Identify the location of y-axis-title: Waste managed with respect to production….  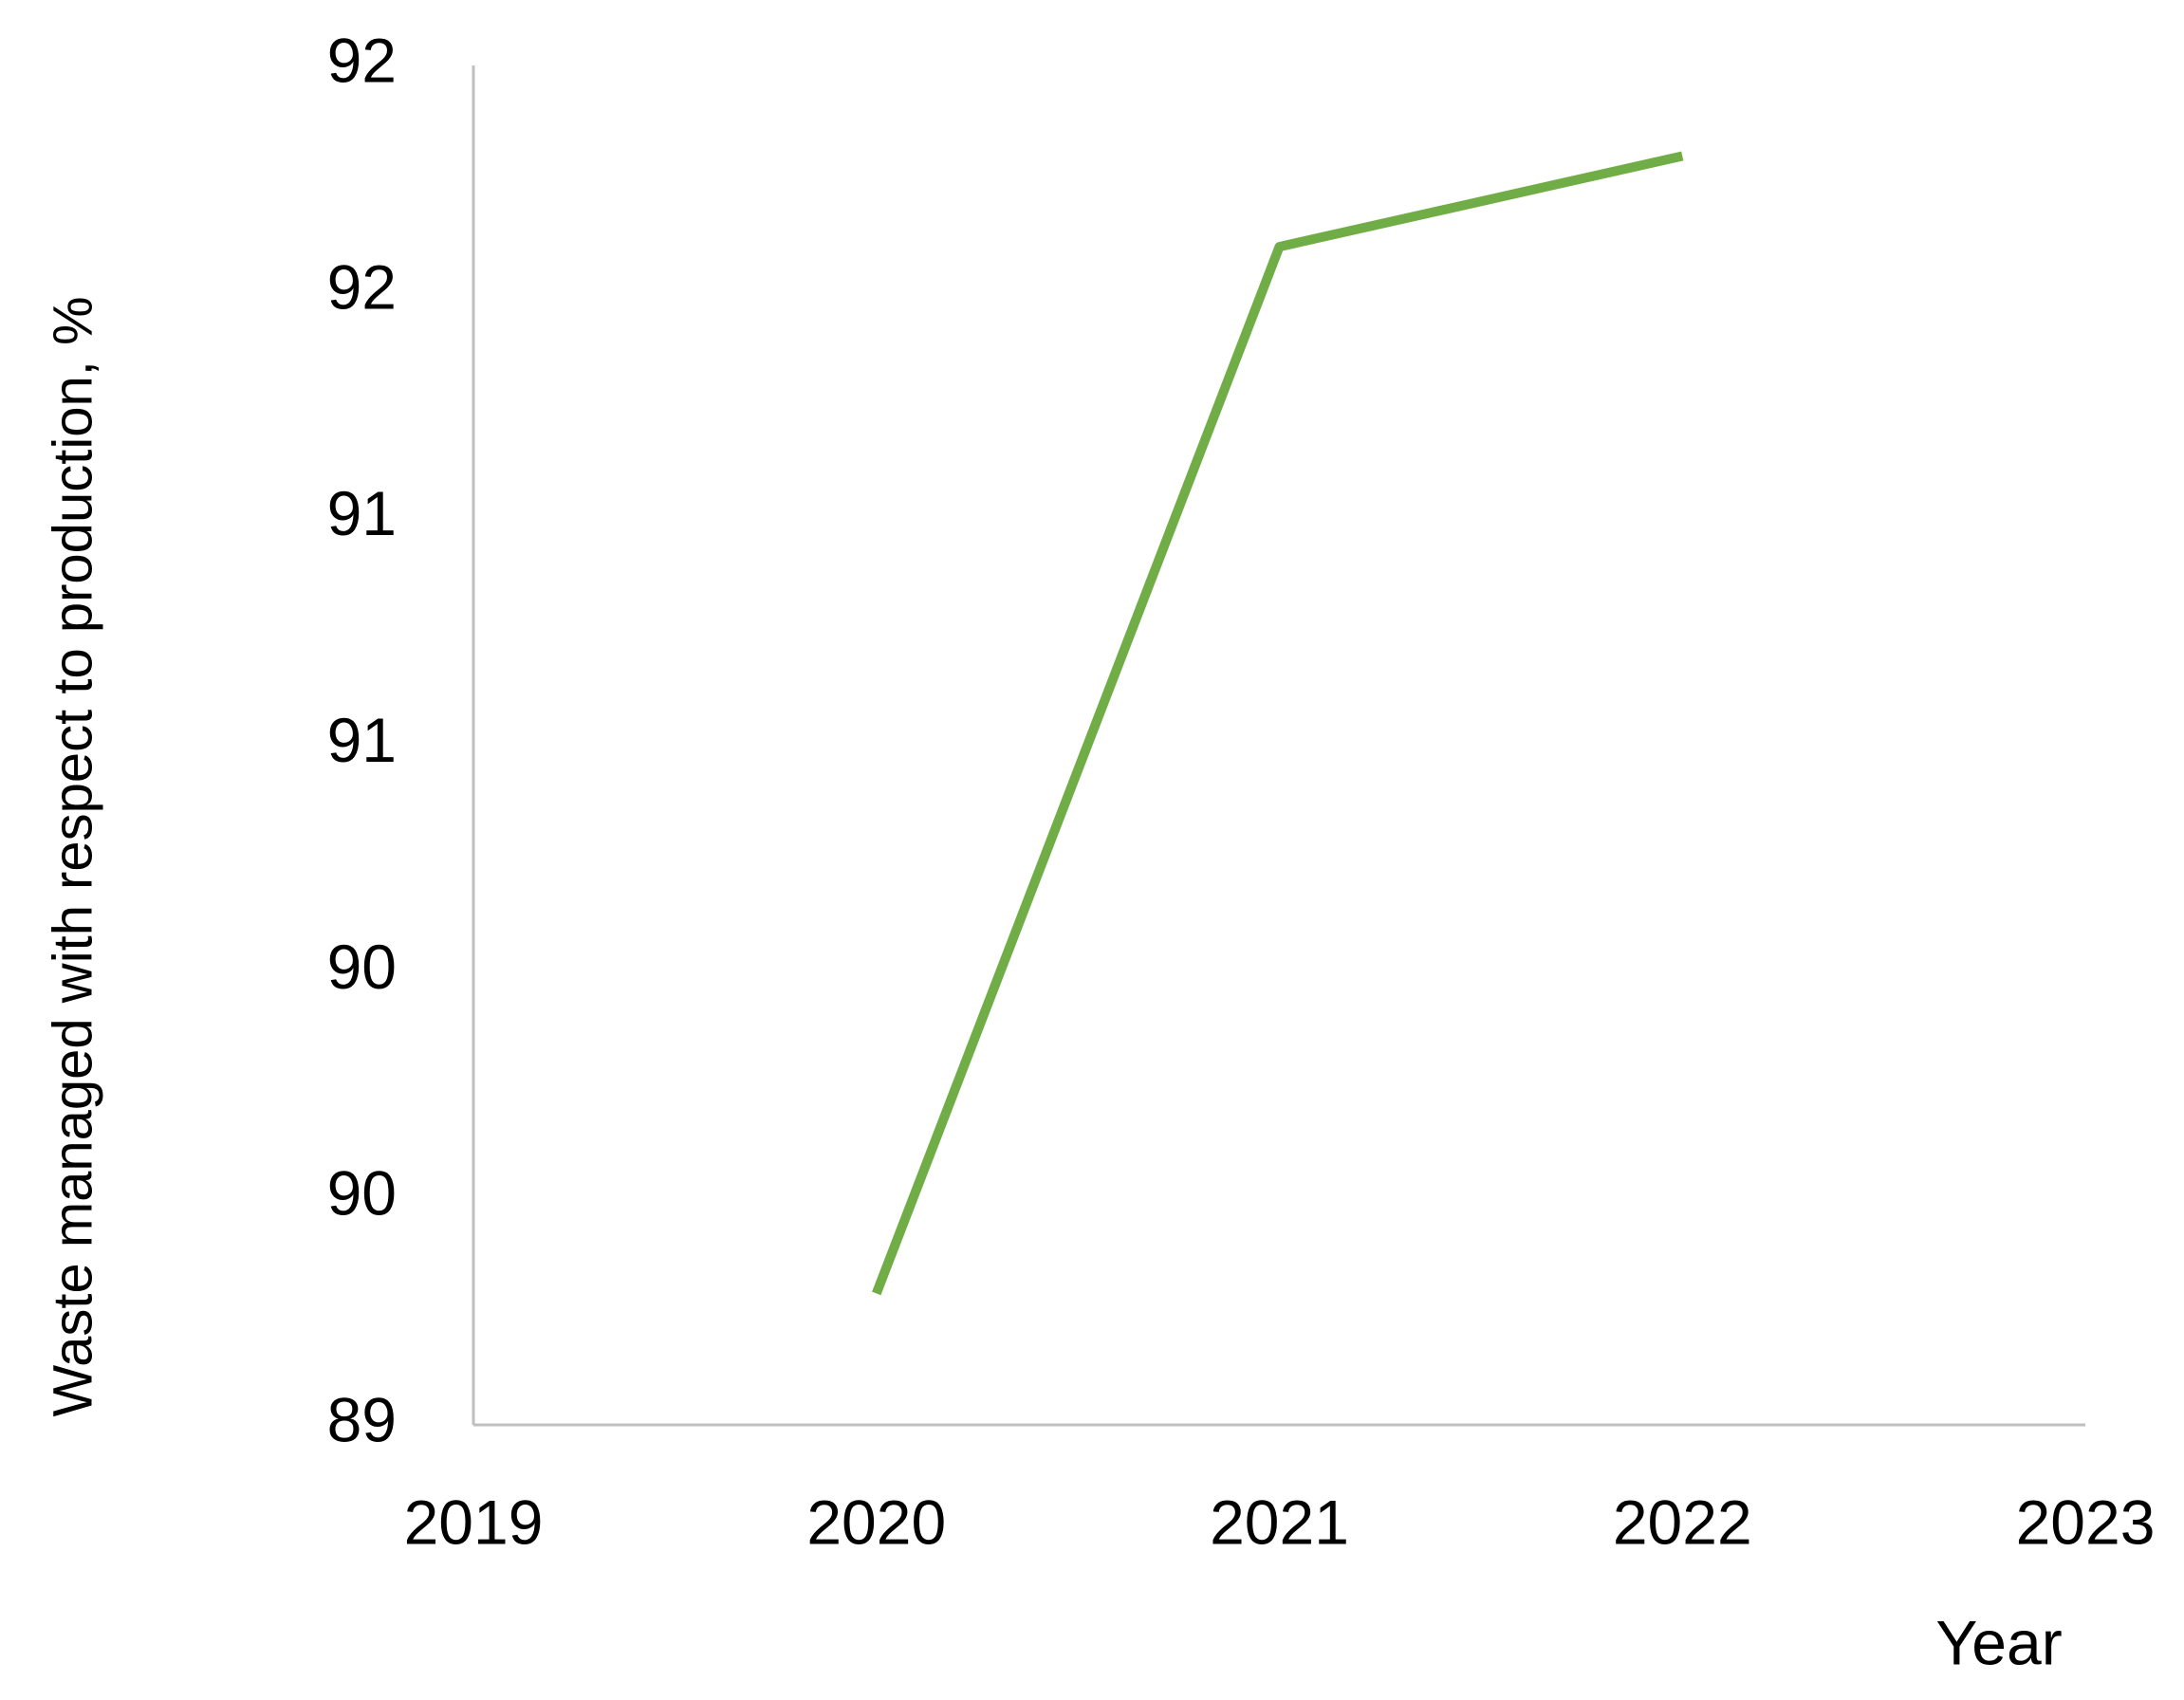
(72, 856).